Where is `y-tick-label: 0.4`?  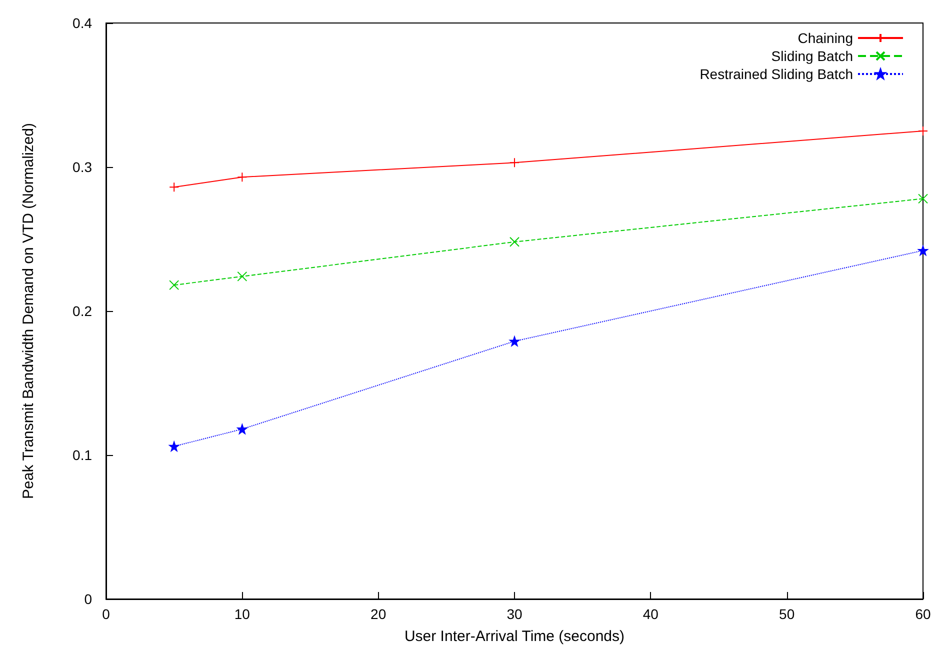 y-tick-label: 0.4 is located at coordinates (82, 23).